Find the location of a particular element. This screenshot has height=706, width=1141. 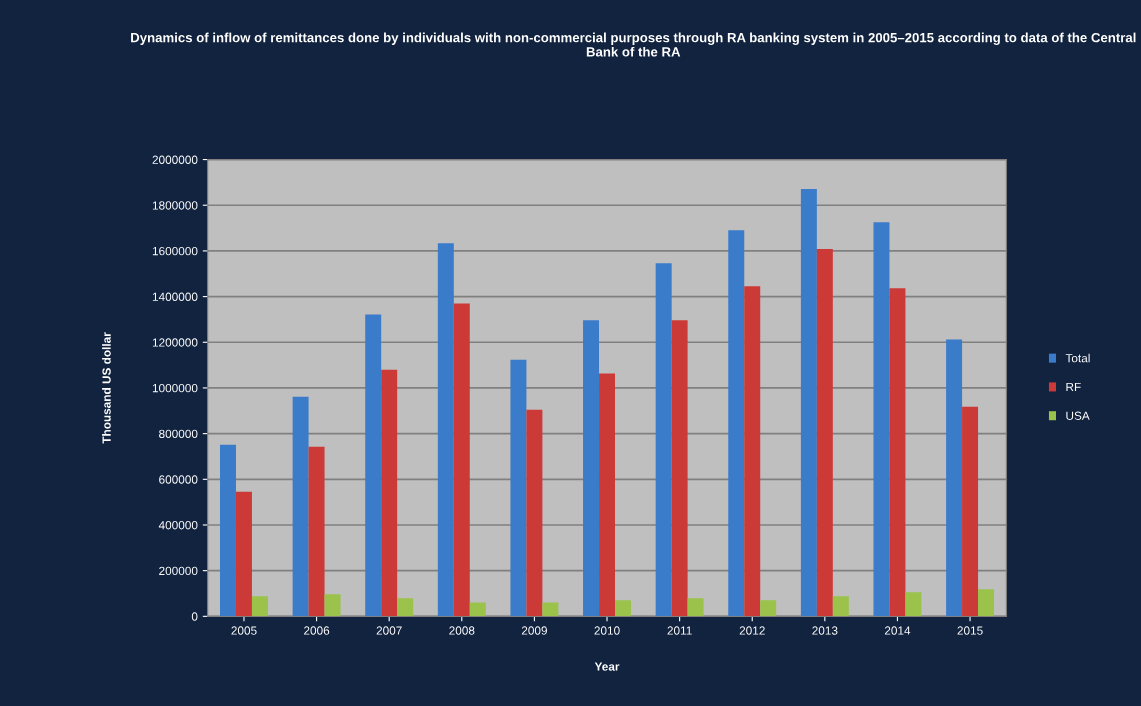

y-tick-label: 600000 is located at coordinates (178, 479).